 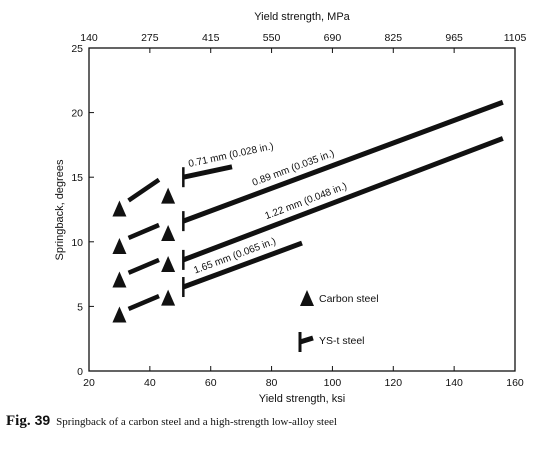 What do you see at coordinates (306, 340) in the screenshot?
I see `legend-ysts-line` at bounding box center [306, 340].